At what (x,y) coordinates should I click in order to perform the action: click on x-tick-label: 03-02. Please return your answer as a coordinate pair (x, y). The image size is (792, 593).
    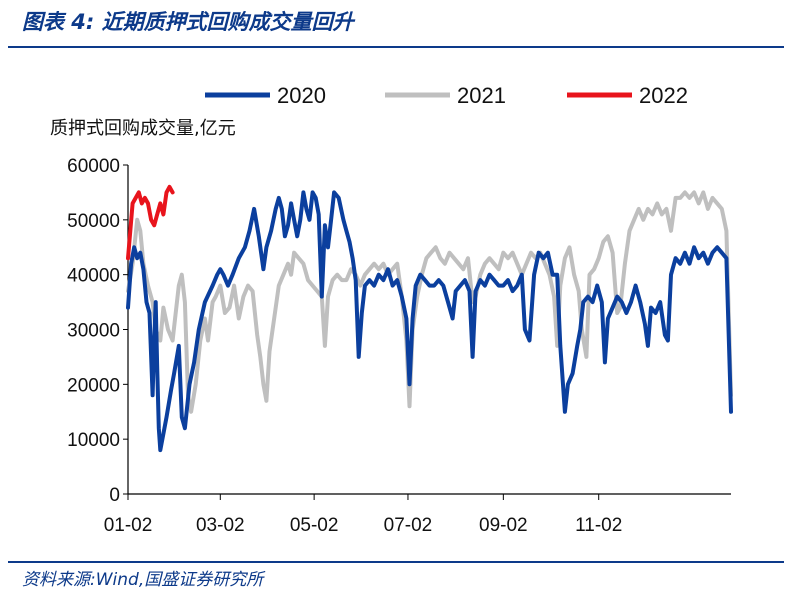
    Looking at the image, I should click on (220, 525).